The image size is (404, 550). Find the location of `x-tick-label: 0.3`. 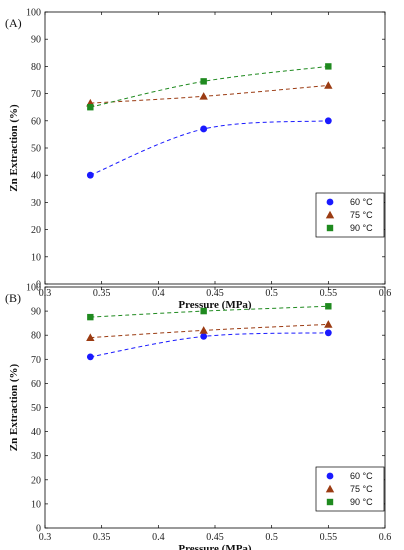

x-tick-label: 0.3 is located at coordinates (45, 537).